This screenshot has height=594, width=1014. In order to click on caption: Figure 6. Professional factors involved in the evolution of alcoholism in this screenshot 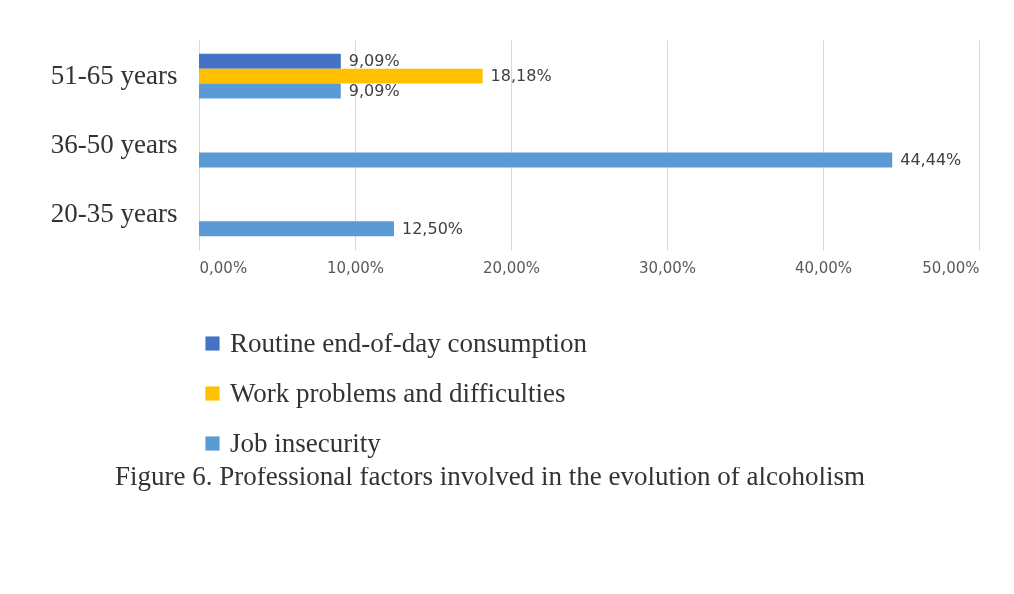, I will do `click(490, 477)`.